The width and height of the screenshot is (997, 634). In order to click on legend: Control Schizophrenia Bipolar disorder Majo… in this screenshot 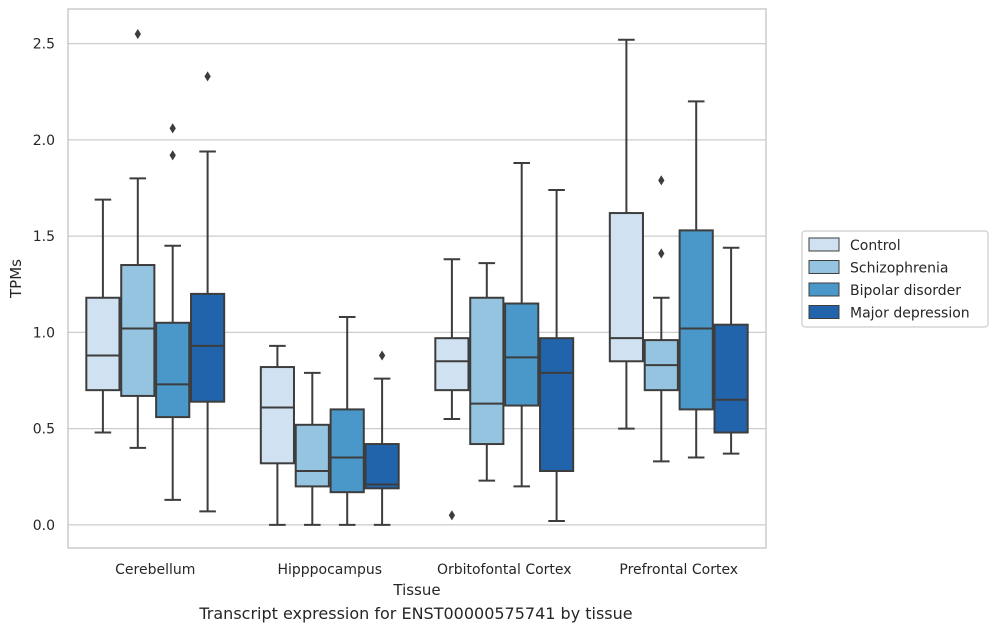, I will do `click(895, 279)`.